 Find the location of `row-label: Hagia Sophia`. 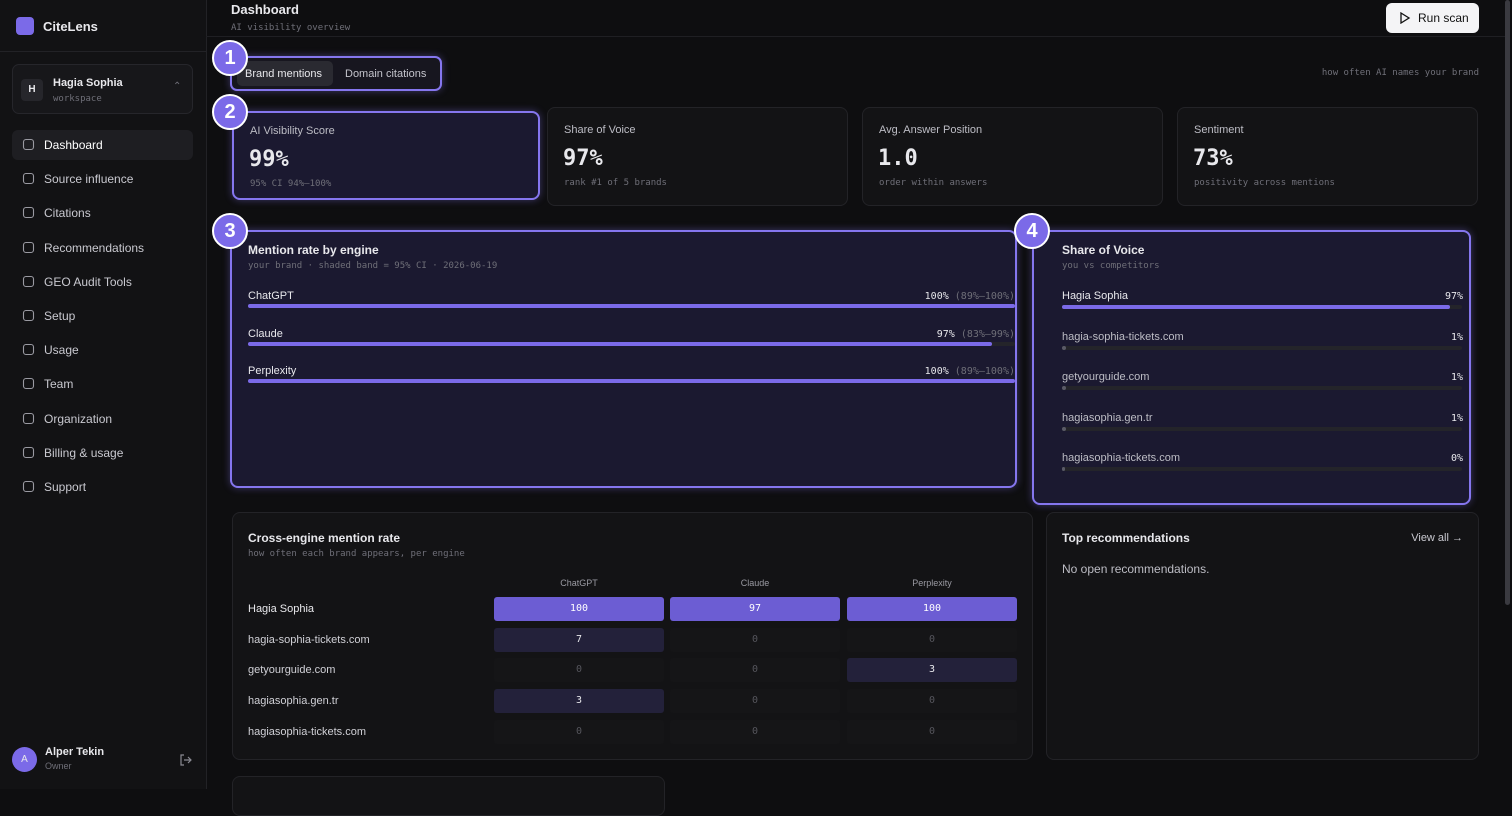

row-label: Hagia Sophia is located at coordinates (281, 609).